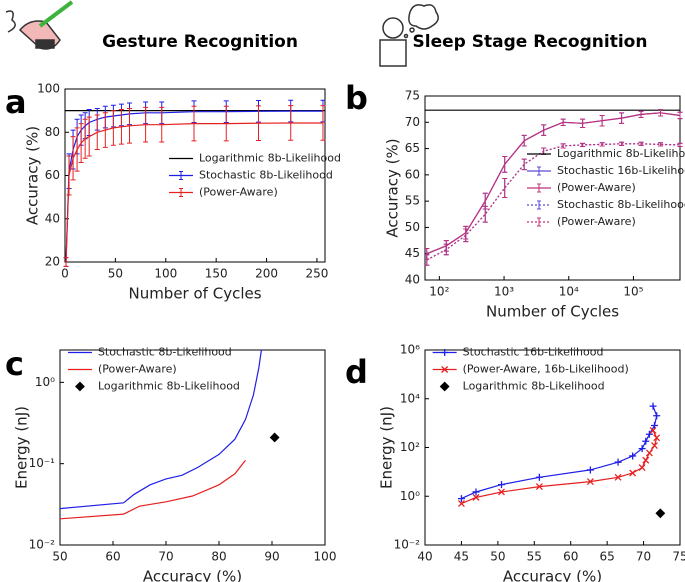 The height and width of the screenshot is (582, 685). I want to click on y-tick-label: 50, so click(412, 227).